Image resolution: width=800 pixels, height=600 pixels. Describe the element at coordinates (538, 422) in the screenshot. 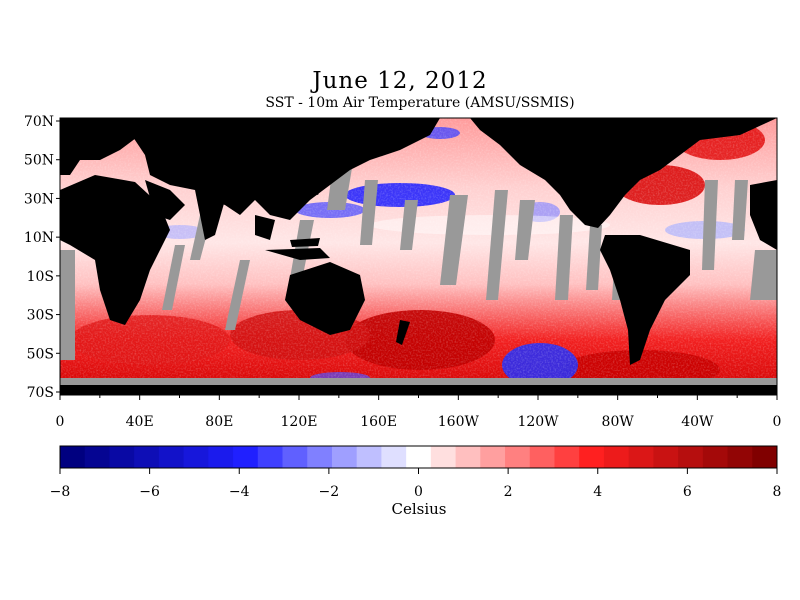

I see `lon-tick-label: 120W` at that location.